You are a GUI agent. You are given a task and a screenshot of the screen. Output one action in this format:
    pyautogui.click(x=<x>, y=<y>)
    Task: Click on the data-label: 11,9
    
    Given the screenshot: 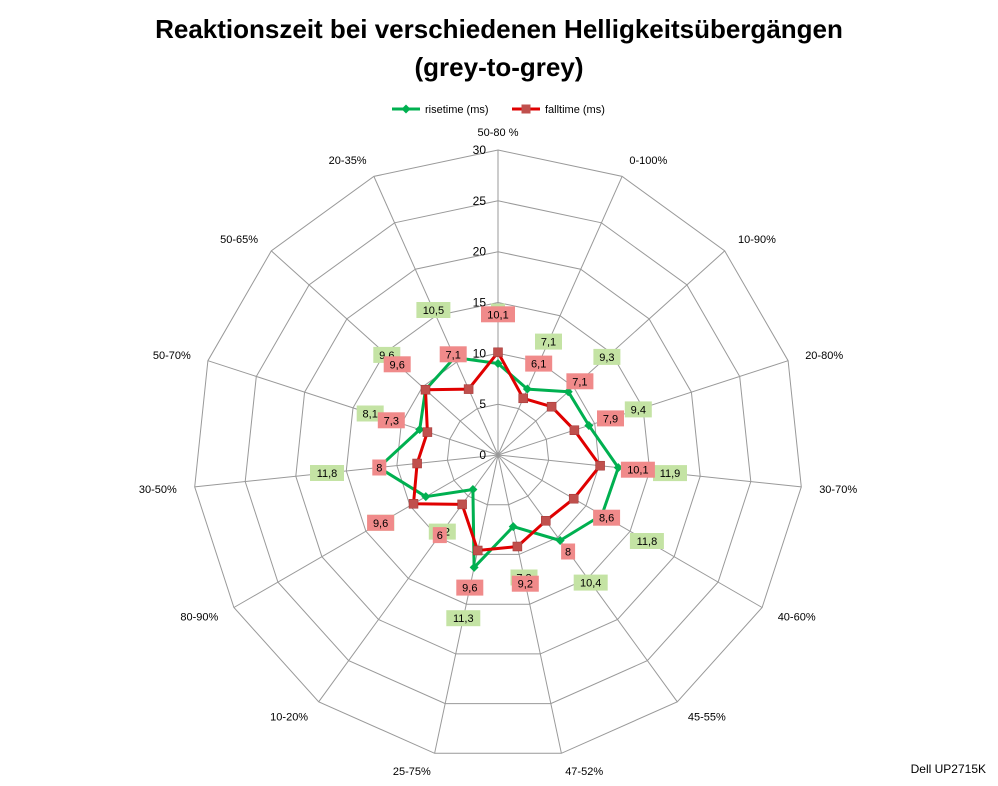 What is the action you would take?
    pyautogui.click(x=670, y=474)
    